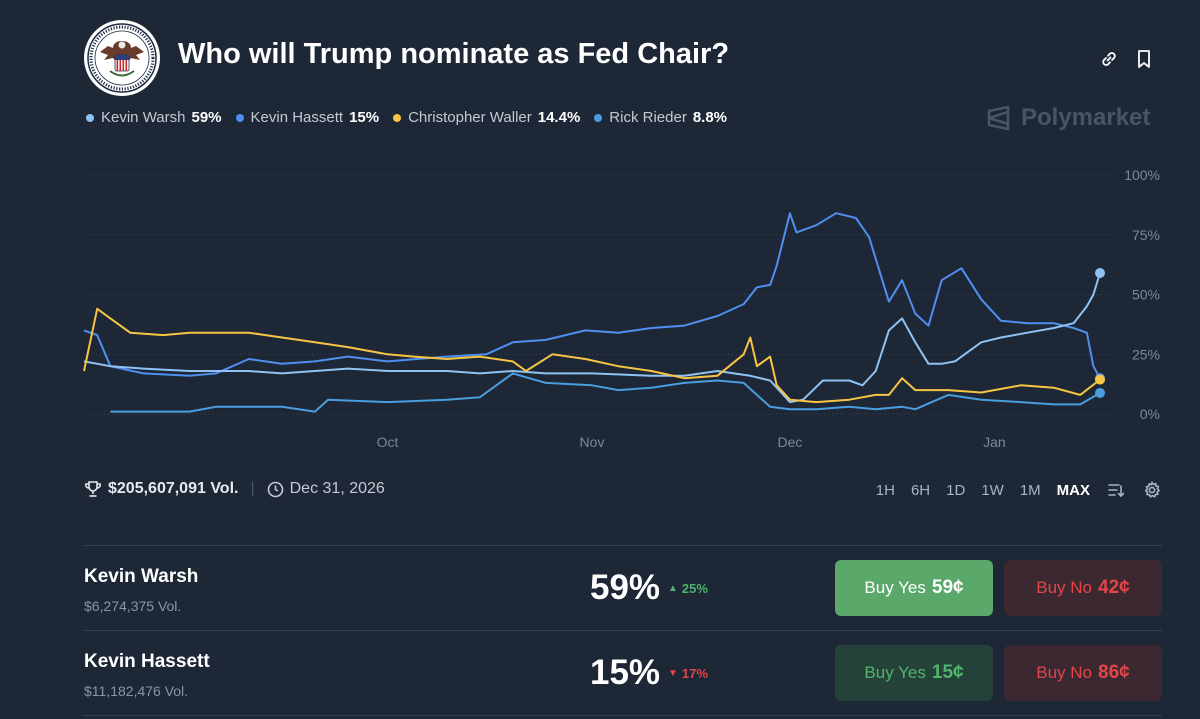 The image size is (1200, 719). What do you see at coordinates (133, 606) in the screenshot?
I see `outcome-volume: $6,274,375 Vol.` at bounding box center [133, 606].